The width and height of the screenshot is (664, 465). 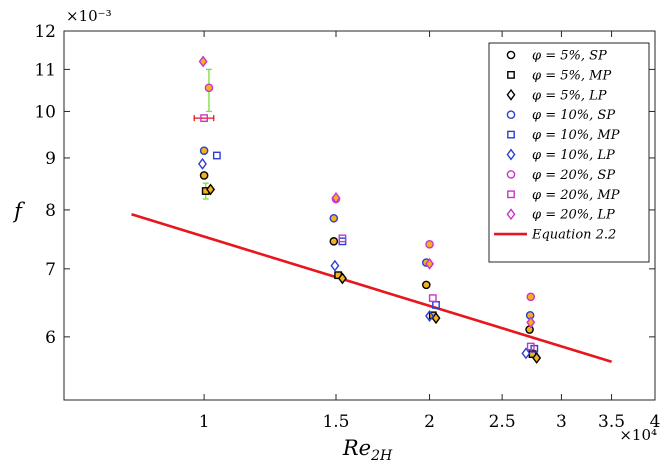 I want to click on legend-label: φ = 10%, MP, so click(x=576, y=135).